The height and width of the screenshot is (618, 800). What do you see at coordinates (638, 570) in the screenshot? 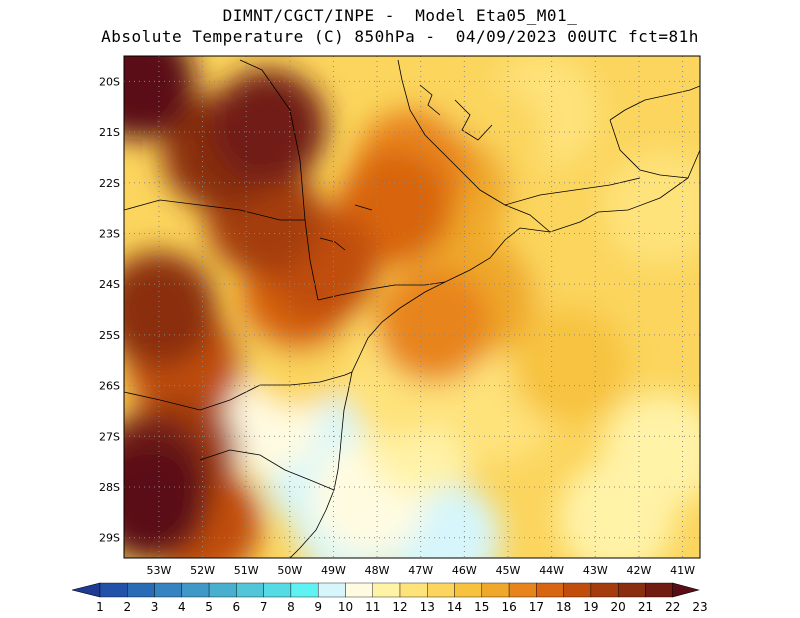
I see `lon-label-42W: 42W` at bounding box center [638, 570].